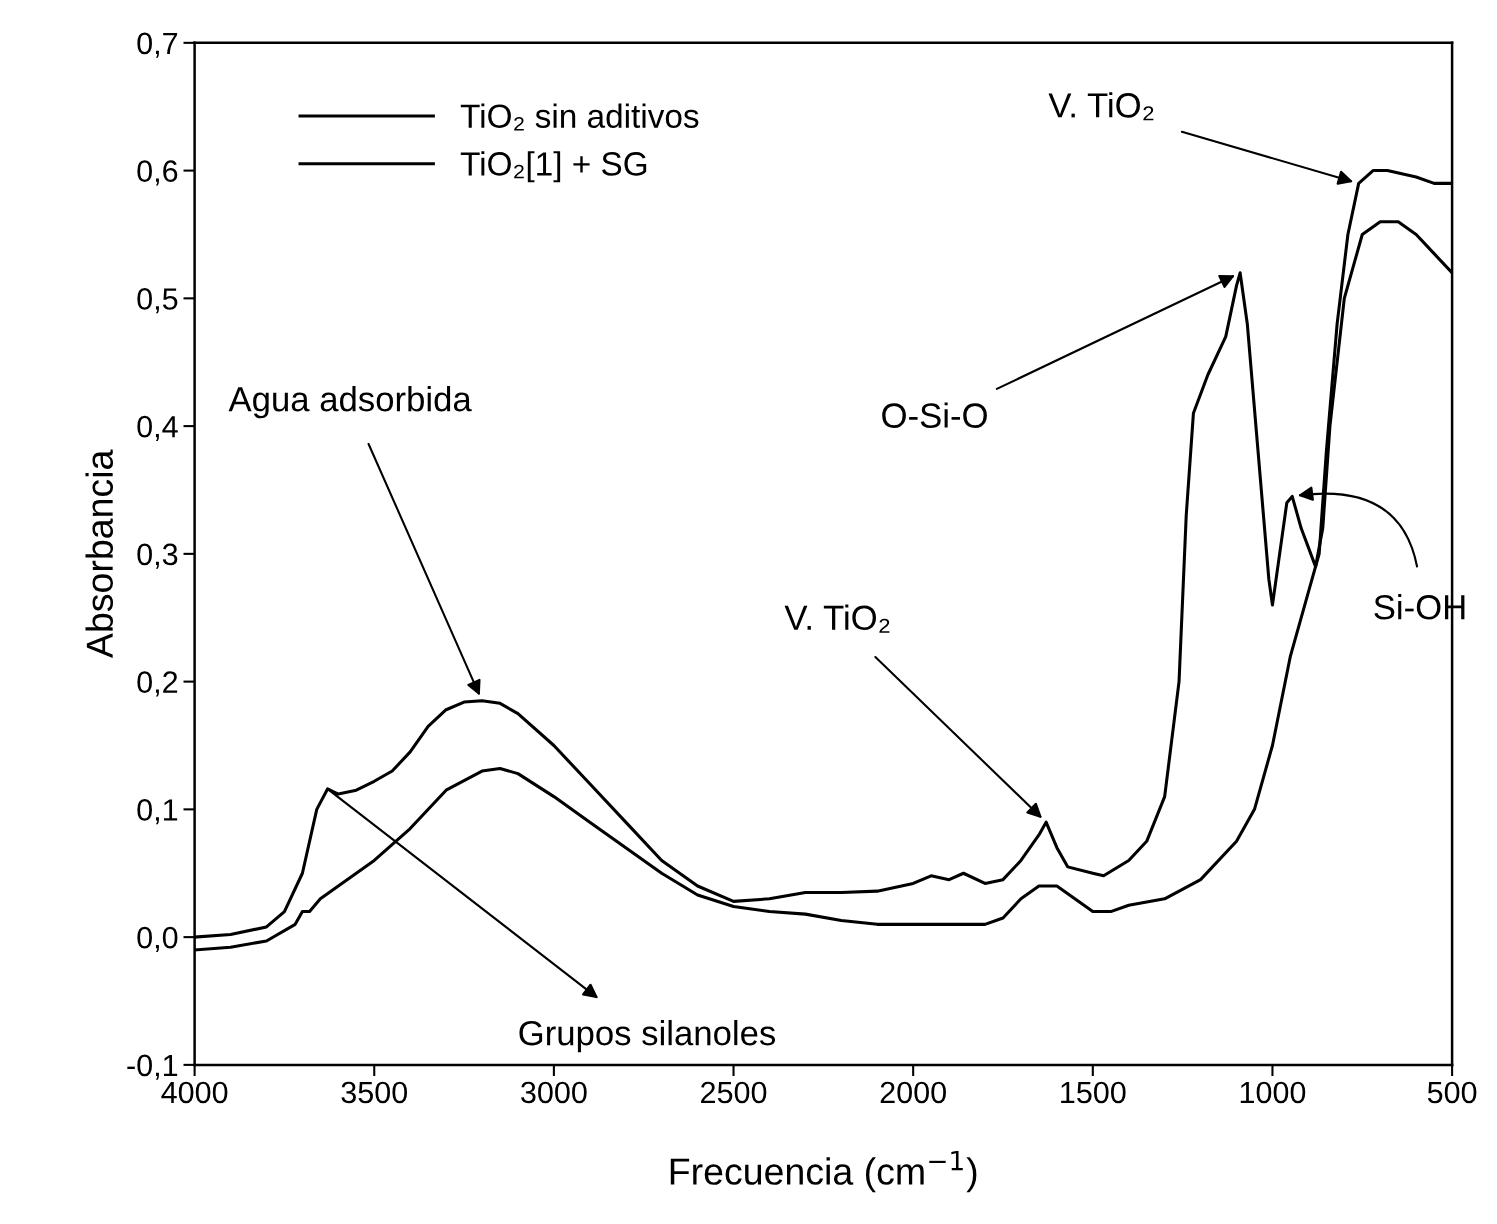 The width and height of the screenshot is (1497, 1224). What do you see at coordinates (152, 1067) in the screenshot?
I see `y-tick-label: -0,1` at bounding box center [152, 1067].